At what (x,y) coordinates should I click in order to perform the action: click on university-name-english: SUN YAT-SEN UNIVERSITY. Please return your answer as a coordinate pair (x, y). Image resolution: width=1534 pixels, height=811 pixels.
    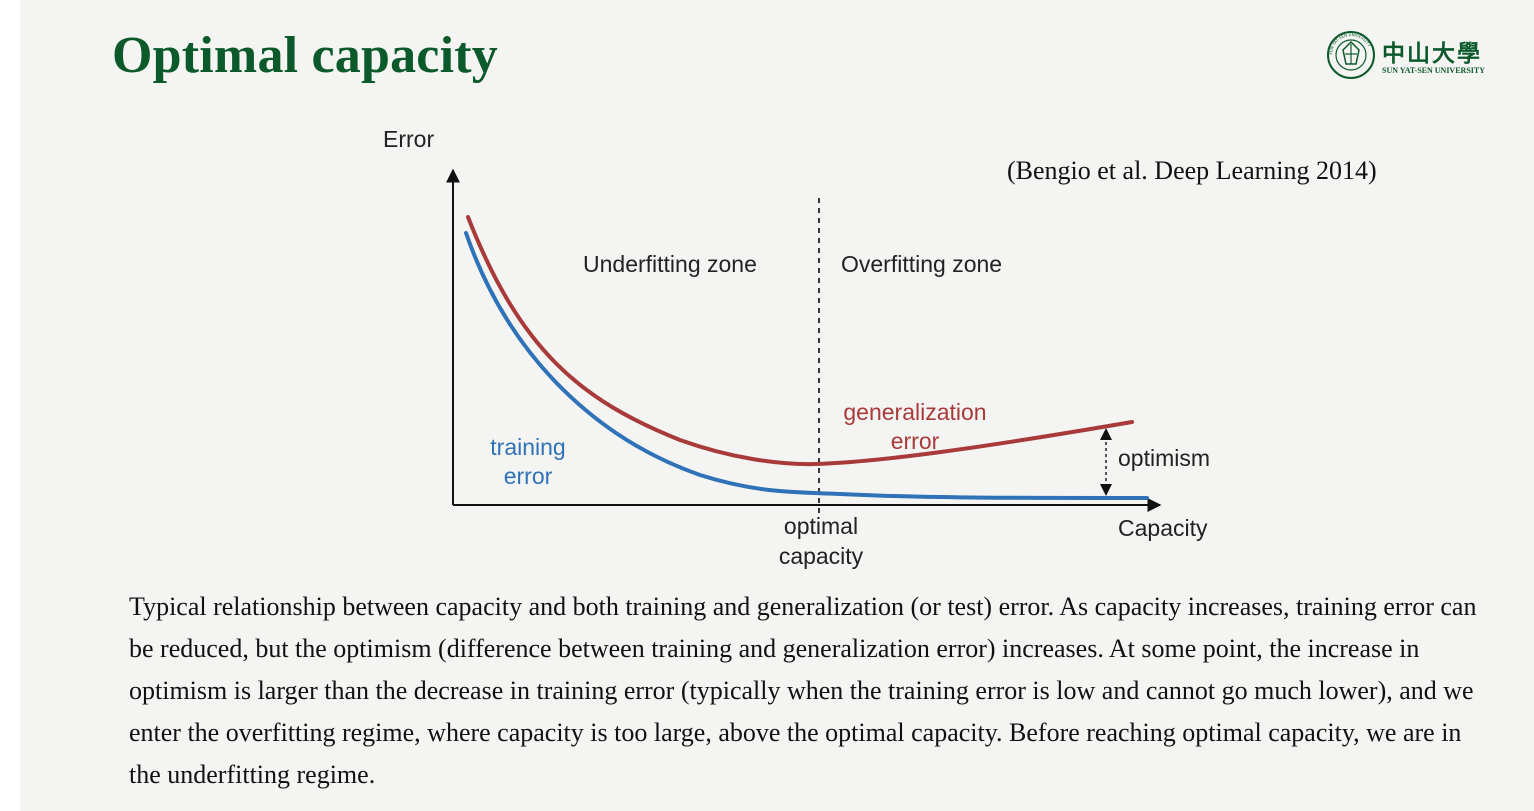
    Looking at the image, I should click on (1433, 70).